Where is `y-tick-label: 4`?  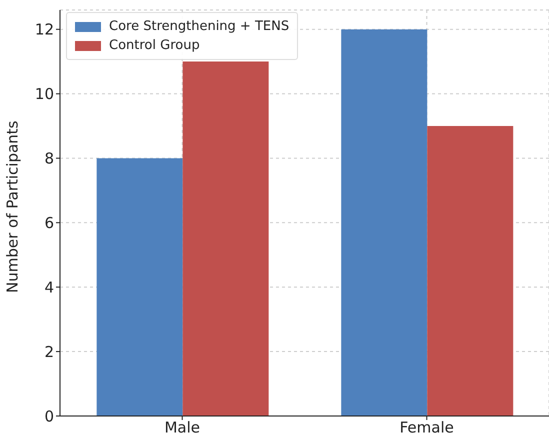
y-tick-label: 4 is located at coordinates (49, 287).